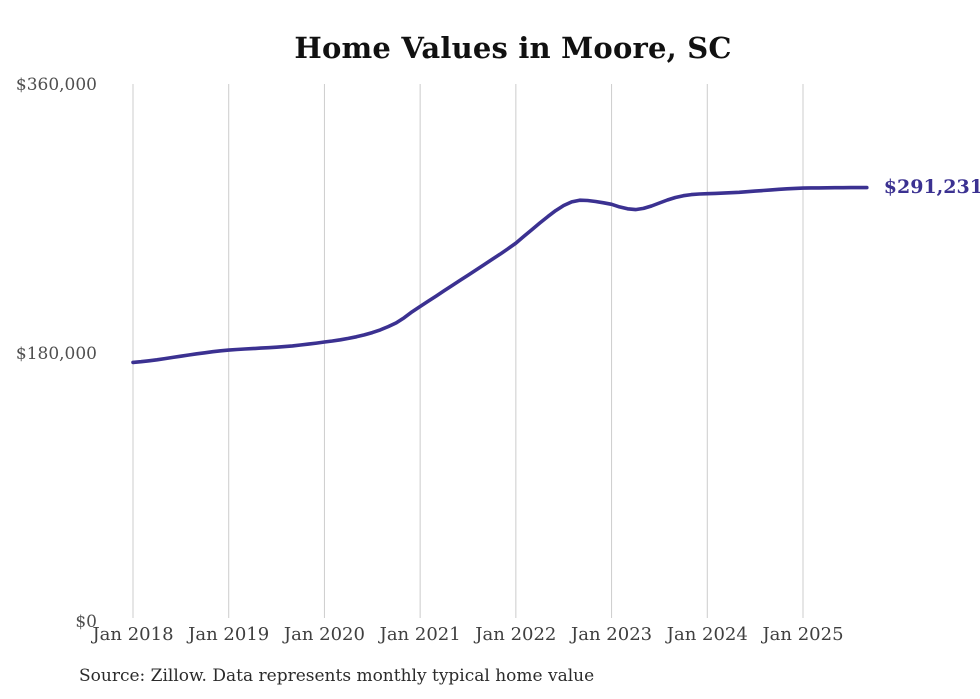 The image size is (980, 699). What do you see at coordinates (324, 634) in the screenshot?
I see `x-axis-tick-label: Jan 2020` at bounding box center [324, 634].